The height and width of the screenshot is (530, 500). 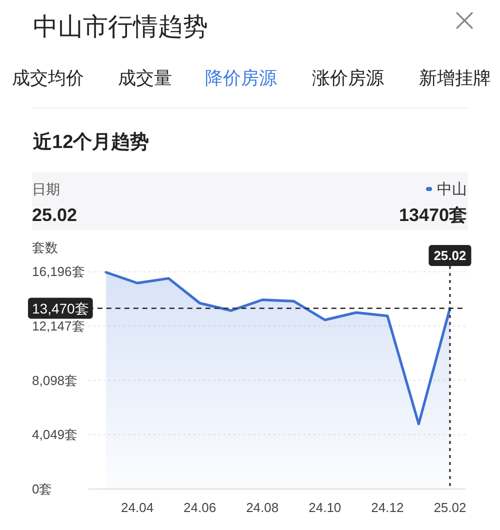 What do you see at coordinates (58, 272) in the screenshot?
I see `y-tick-label: 16,196套` at bounding box center [58, 272].